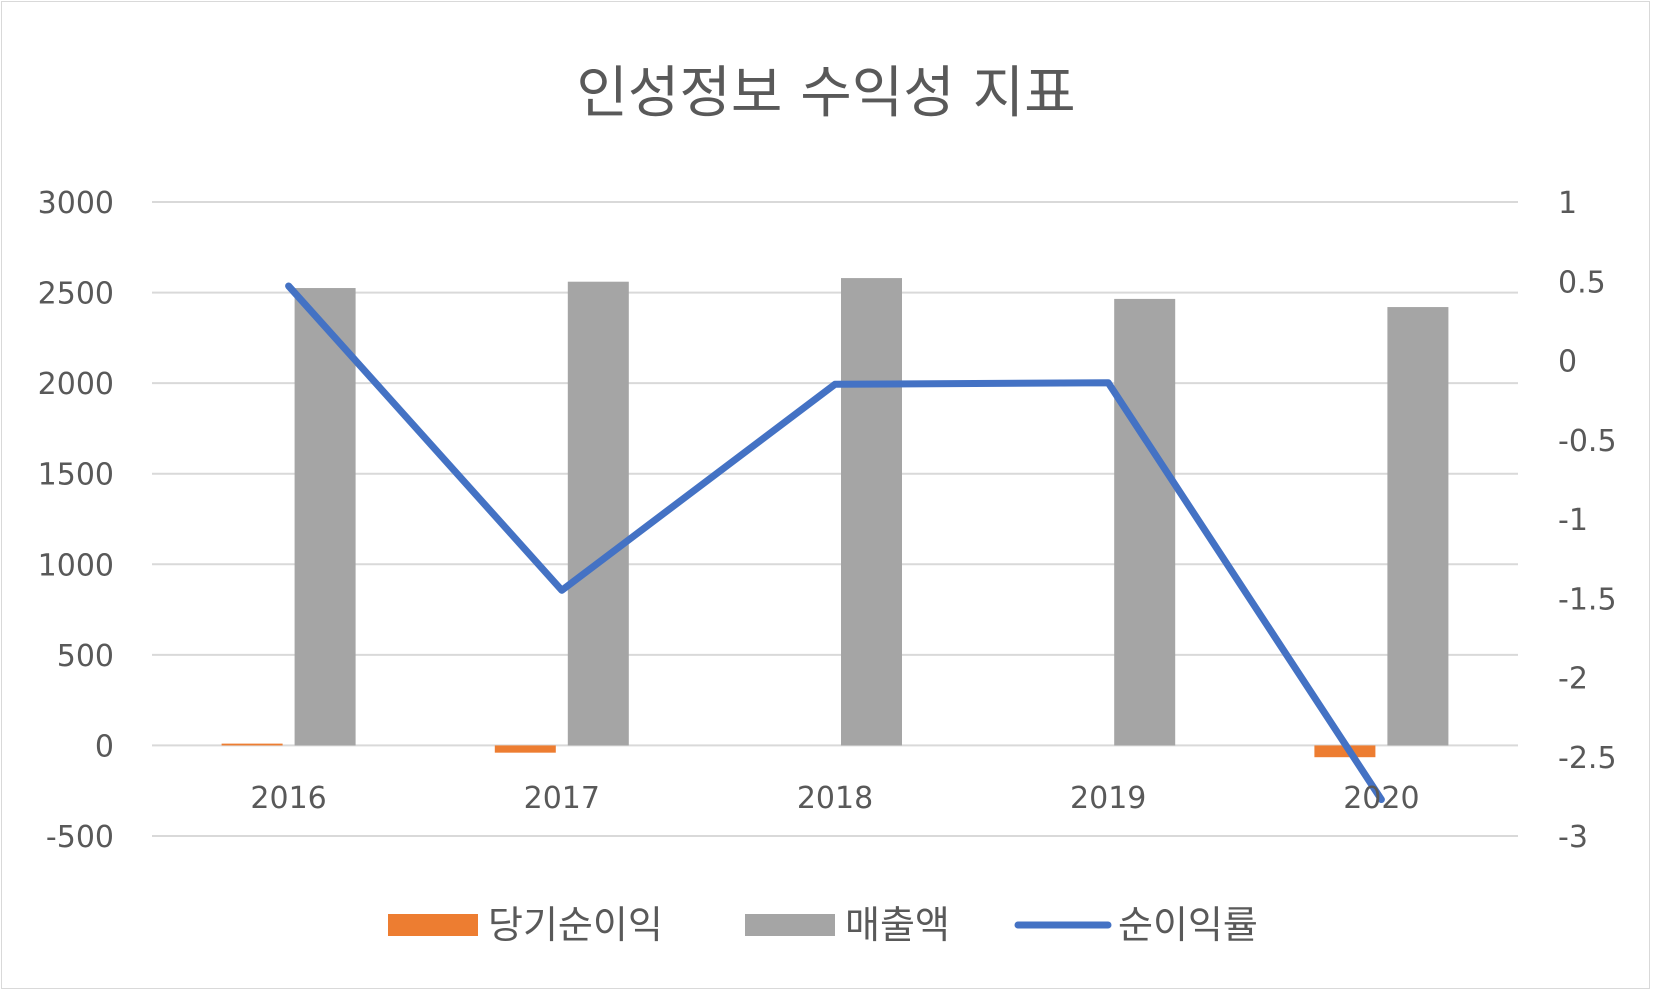  Describe the element at coordinates (1381, 798) in the screenshot. I see `x-axis-tick-label: 2020` at that location.